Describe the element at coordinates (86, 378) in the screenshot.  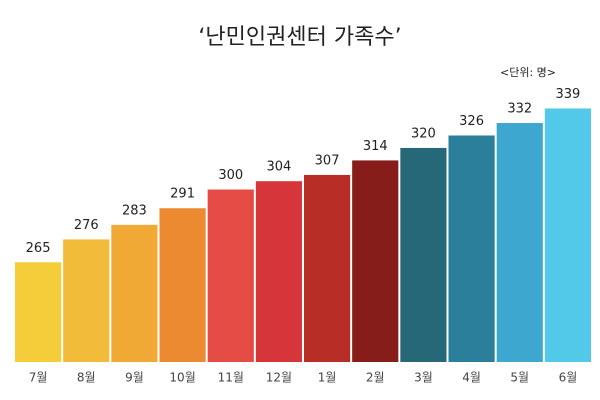
I see `x-tick-label: 8월` at that location.